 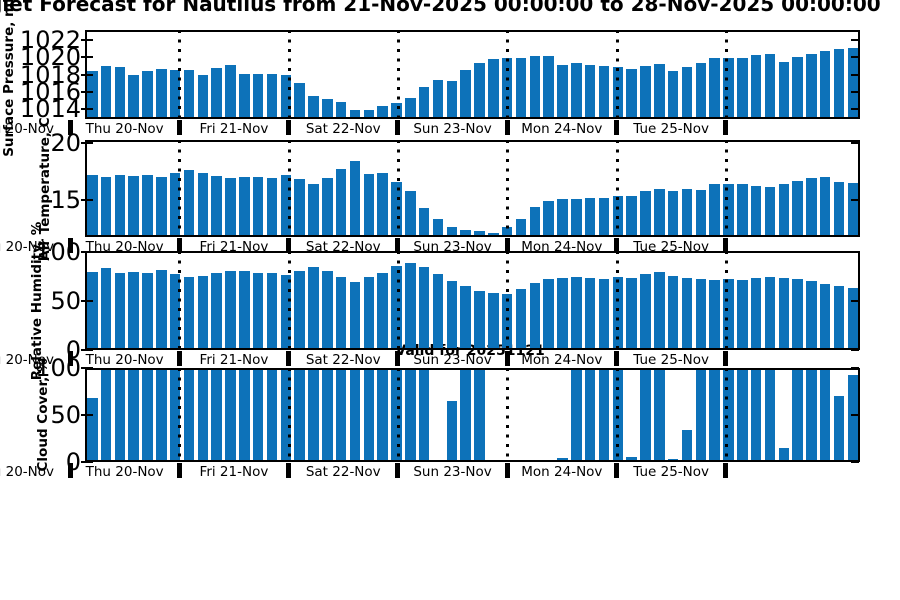 What do you see at coordinates (472, 188) in the screenshot?
I see `plot-air-temperature` at bounding box center [472, 188].